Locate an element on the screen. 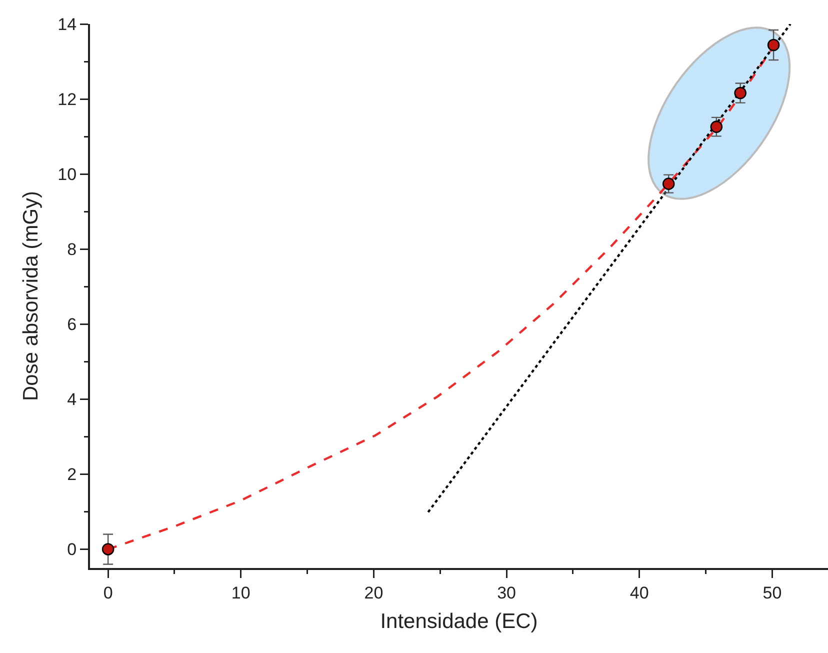 The image size is (828, 653). x-tick-label: 40 is located at coordinates (639, 592).